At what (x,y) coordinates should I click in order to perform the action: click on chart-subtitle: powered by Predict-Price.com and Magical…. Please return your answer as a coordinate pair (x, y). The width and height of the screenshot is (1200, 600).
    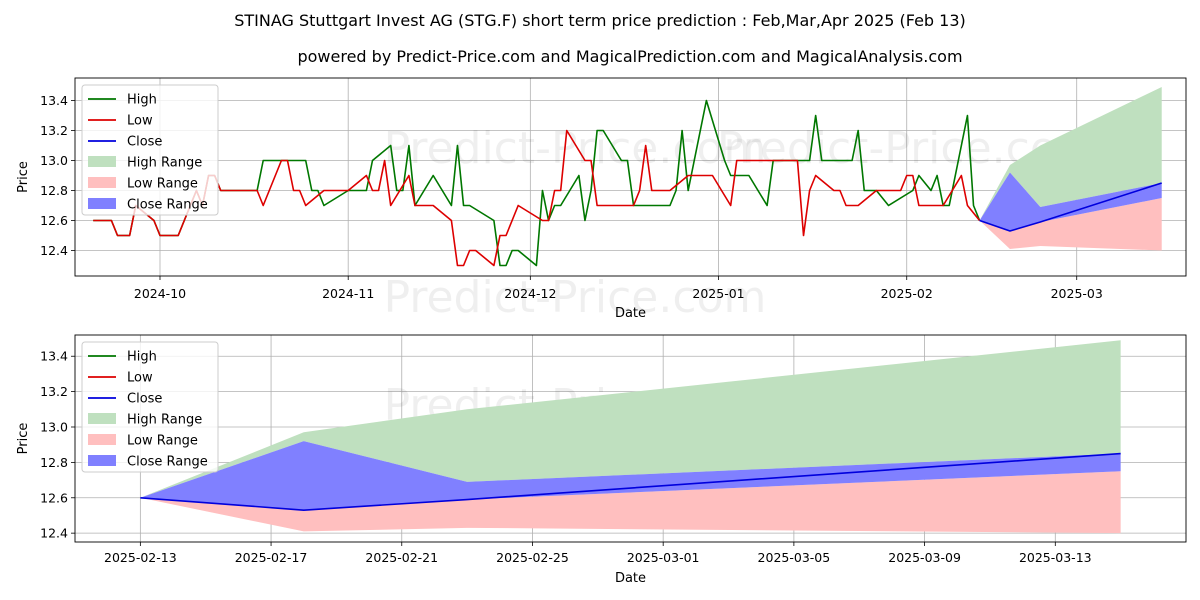
    Looking at the image, I should click on (629, 56).